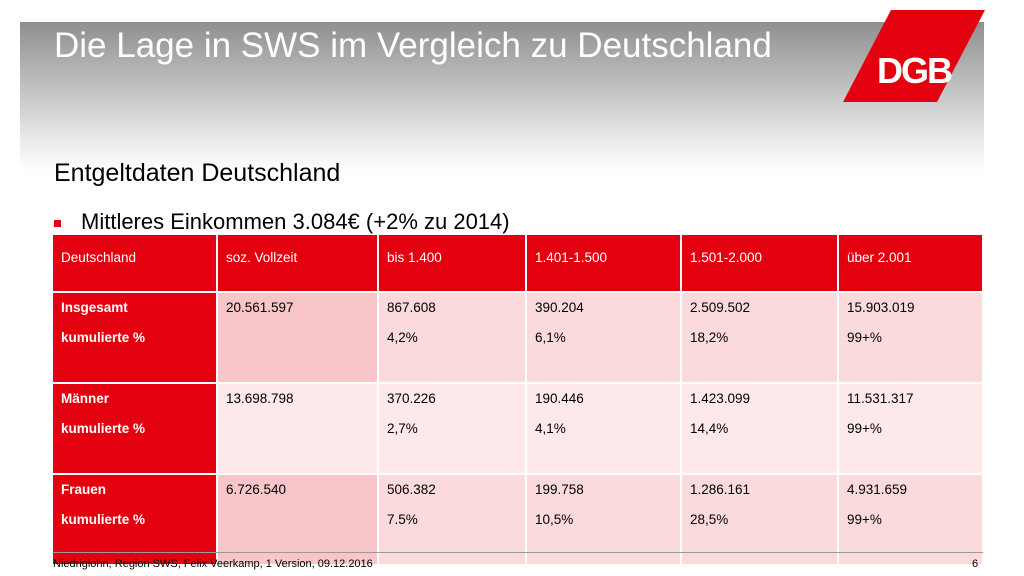 This screenshot has height=576, width=1024. Describe the element at coordinates (298, 520) in the screenshot. I see `table-cell: 6.726.540` at that location.